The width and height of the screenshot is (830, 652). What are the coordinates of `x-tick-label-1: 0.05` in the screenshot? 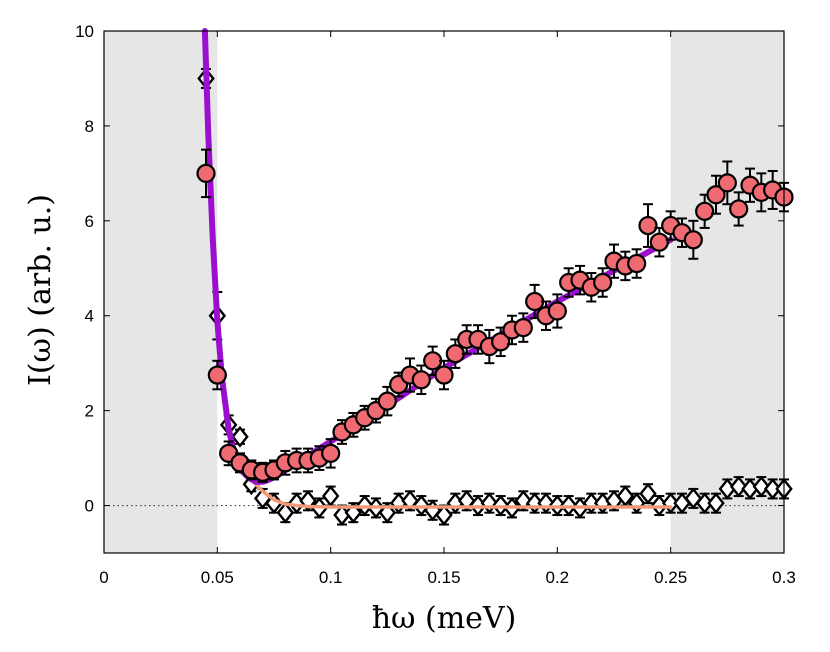 It's located at (217, 577).